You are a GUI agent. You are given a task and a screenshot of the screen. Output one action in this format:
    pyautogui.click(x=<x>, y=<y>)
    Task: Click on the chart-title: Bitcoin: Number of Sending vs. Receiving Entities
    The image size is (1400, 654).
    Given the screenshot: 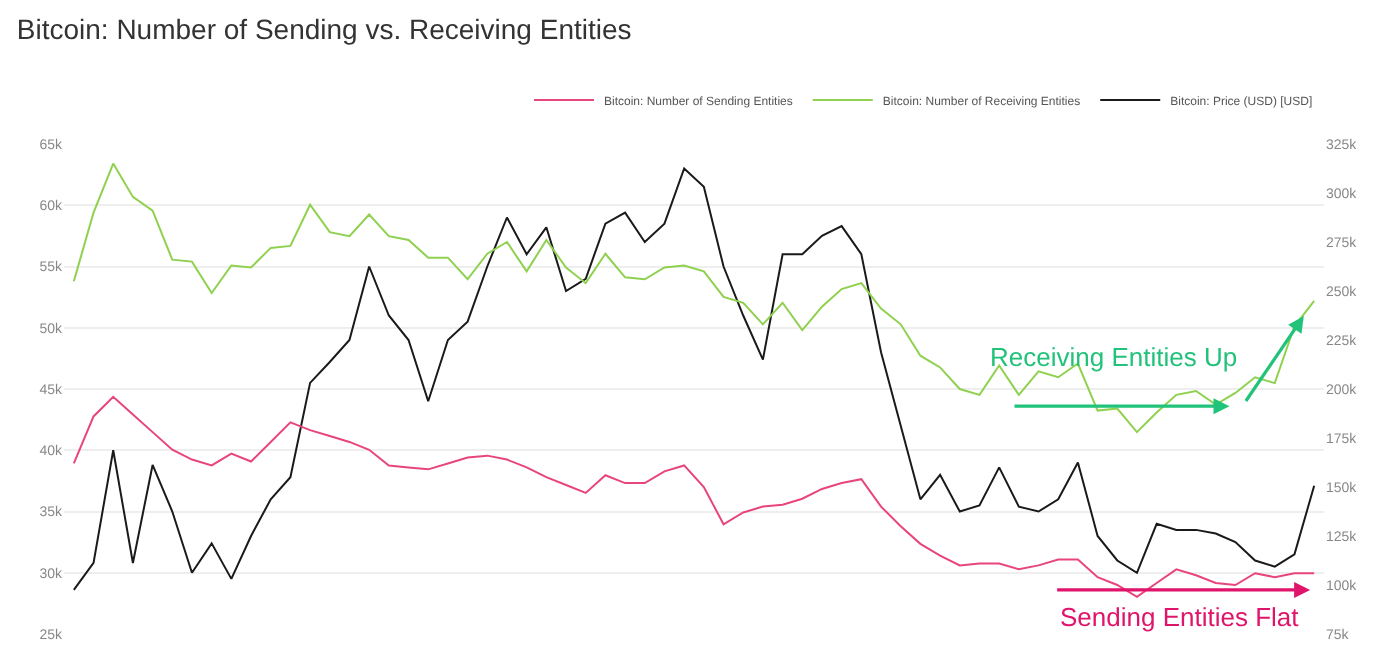 What is the action you would take?
    pyautogui.click(x=324, y=29)
    